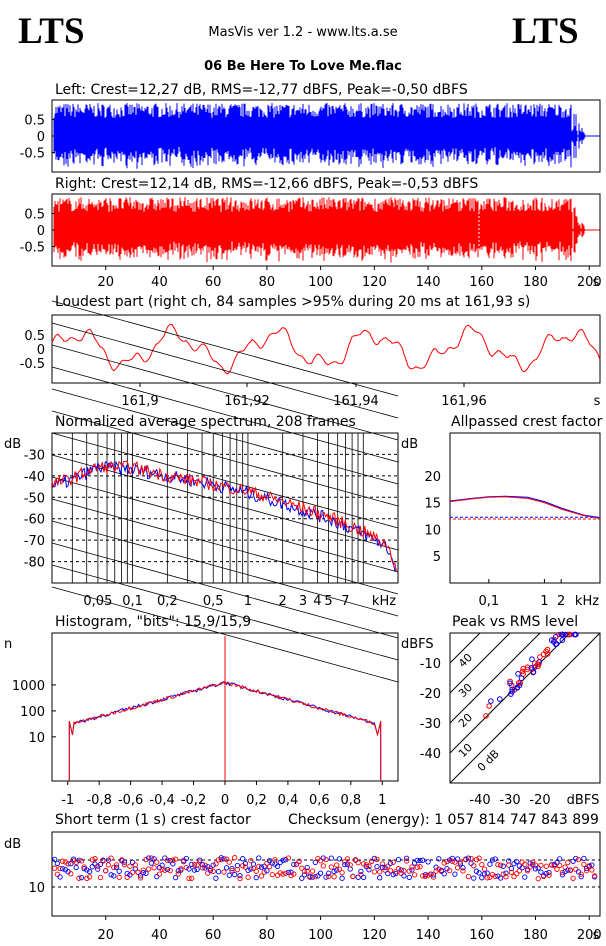  I want to click on allpass-ytick: 5, so click(437, 557).